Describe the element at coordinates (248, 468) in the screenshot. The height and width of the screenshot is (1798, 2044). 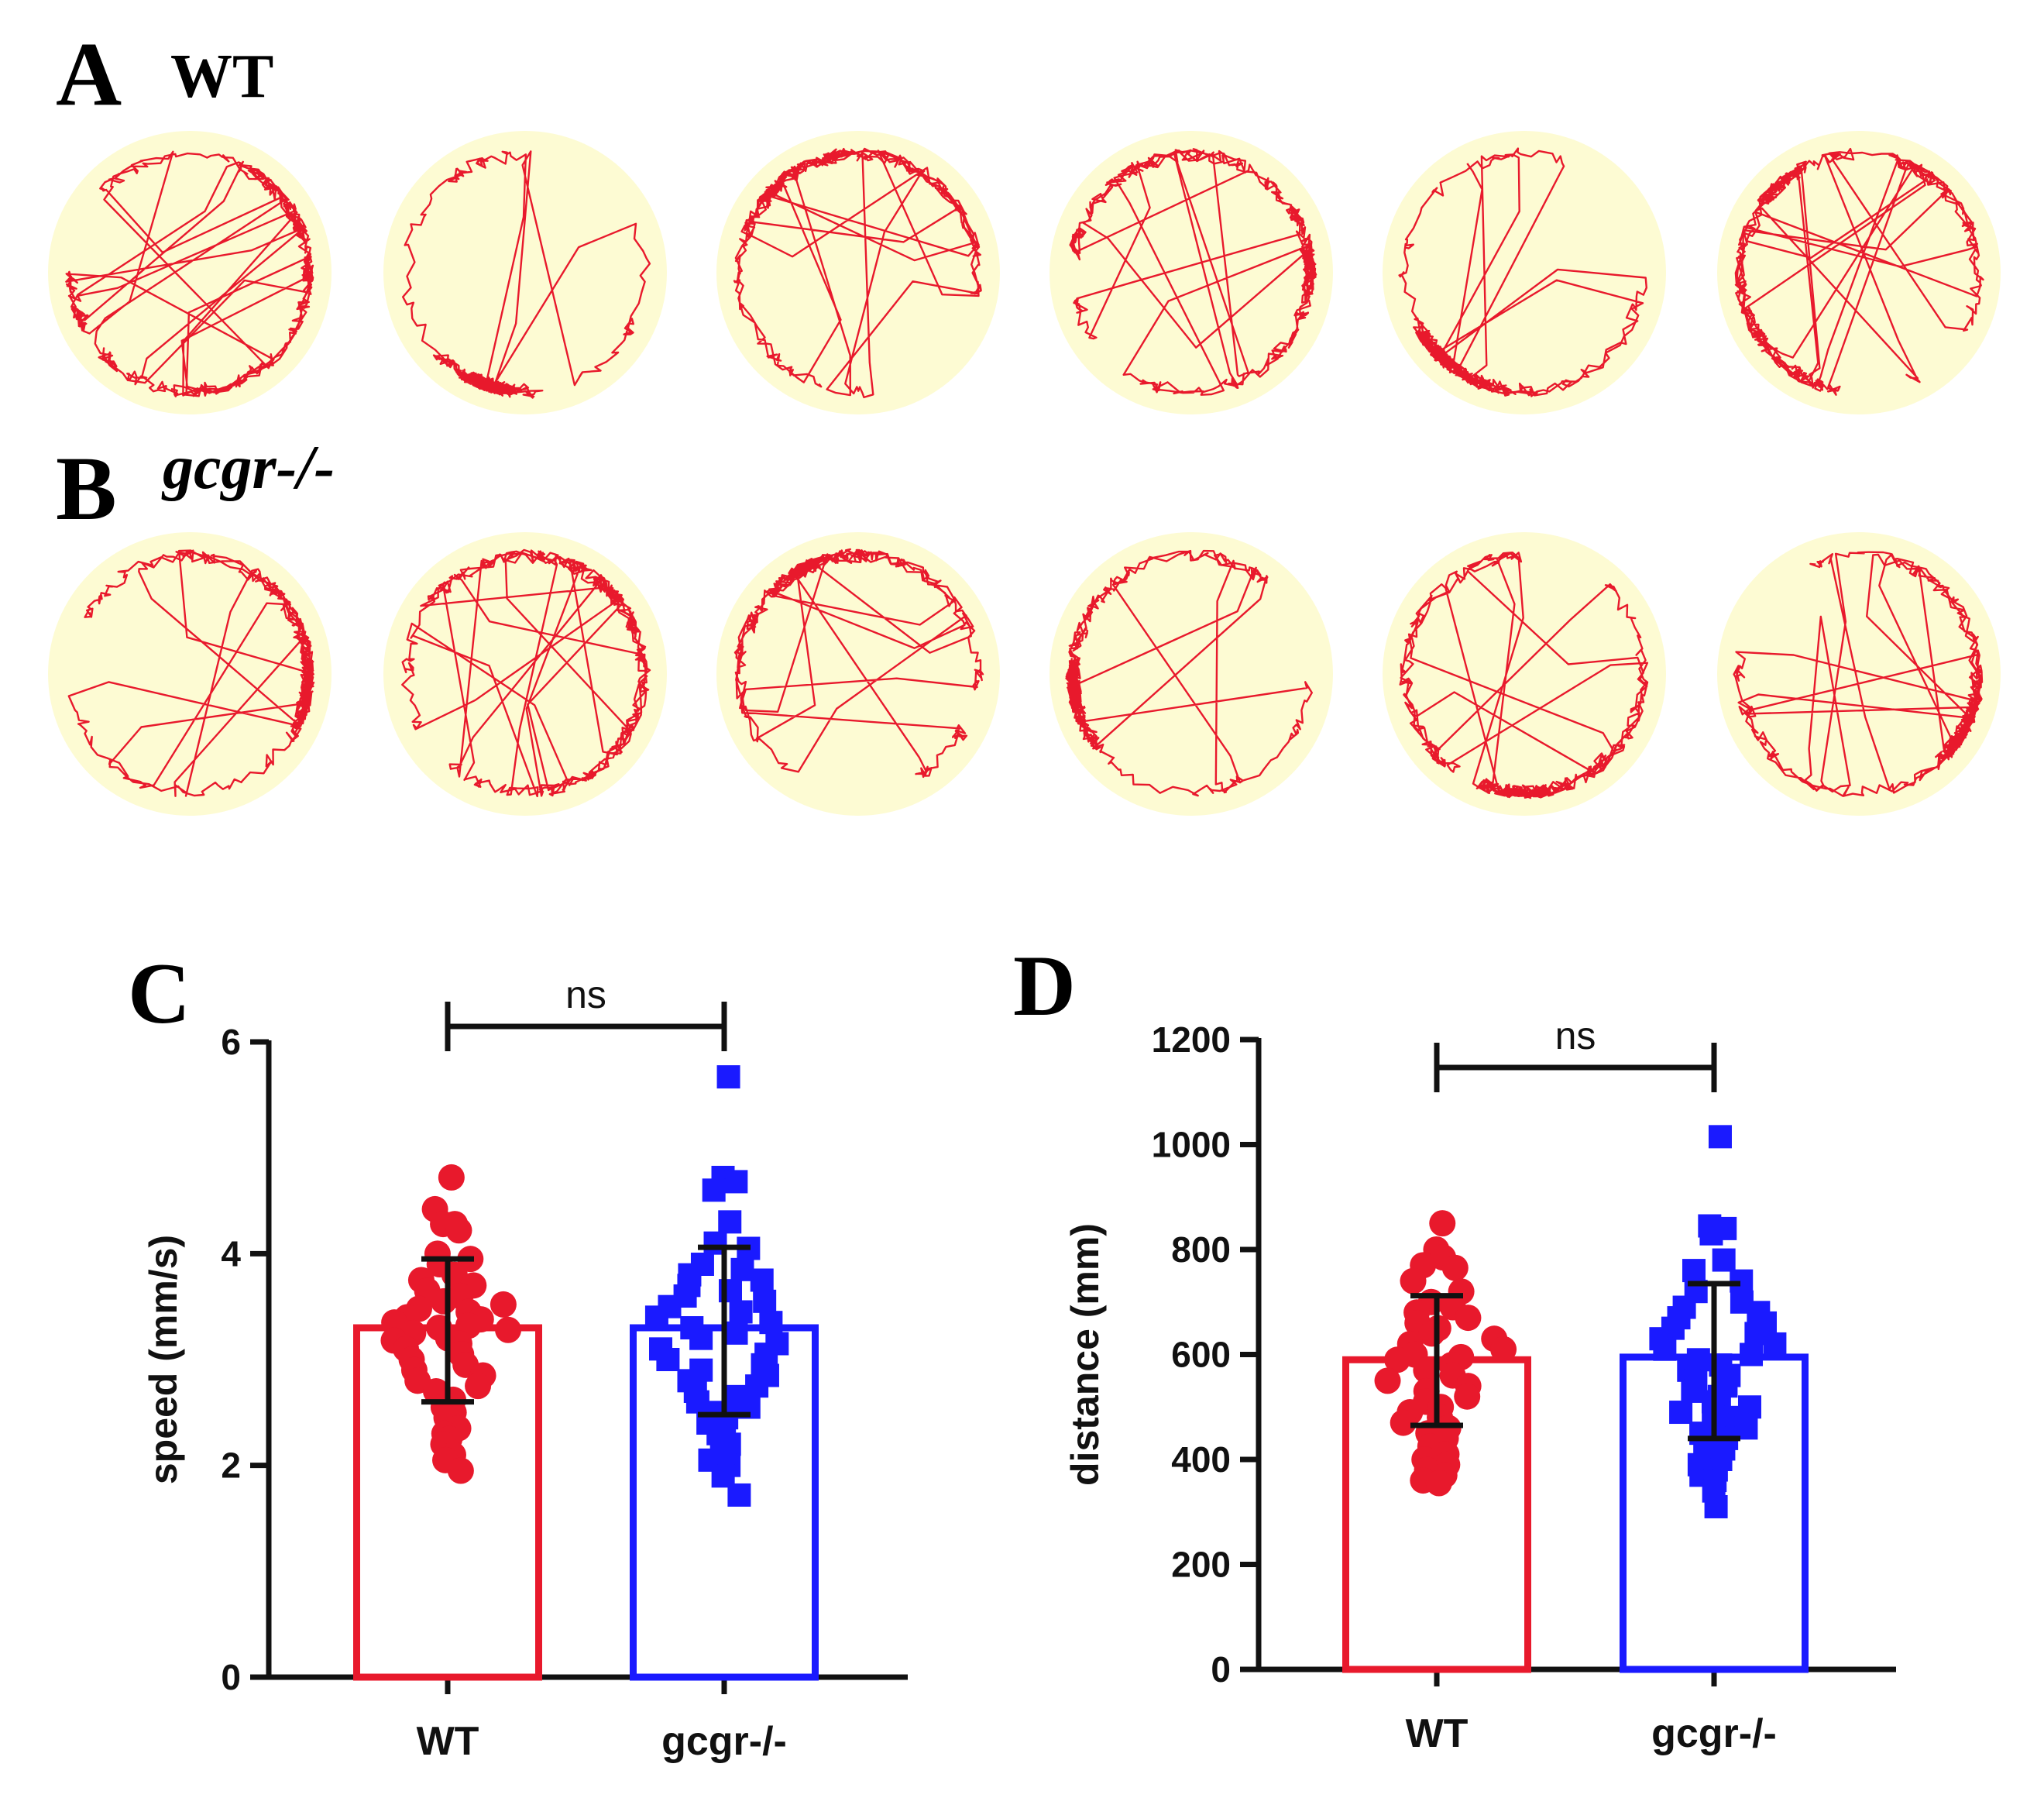
I see `panel-b-group-title: gcgr-/-` at that location.